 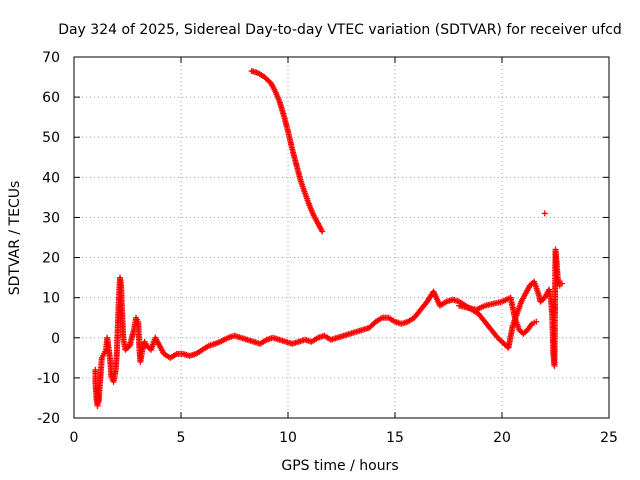 What do you see at coordinates (181, 438) in the screenshot?
I see `x-tick-label: 5` at bounding box center [181, 438].